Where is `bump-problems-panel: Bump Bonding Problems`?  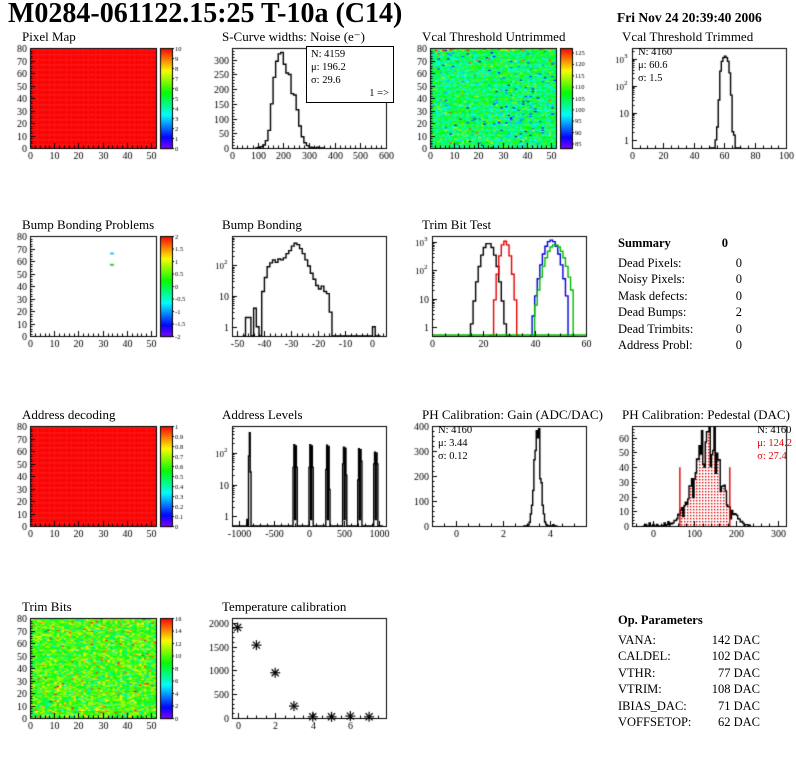 bump-problems-panel: Bump Bonding Problems is located at coordinates (100, 287).